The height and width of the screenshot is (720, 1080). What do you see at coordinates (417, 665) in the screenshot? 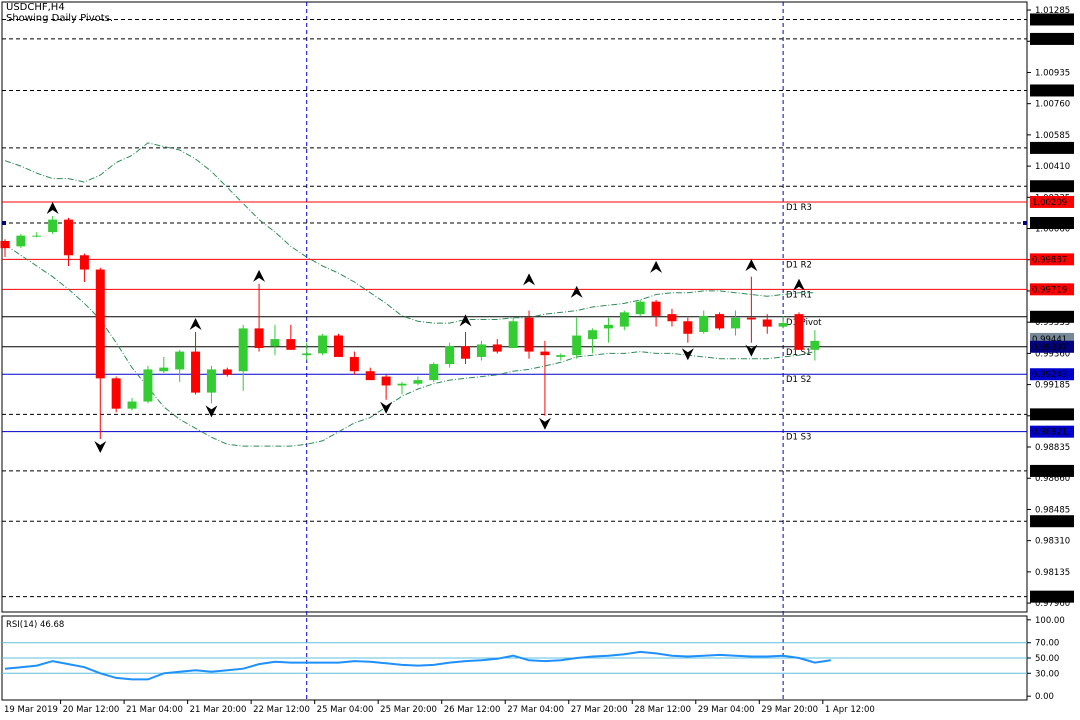
I see `rsi-line` at bounding box center [417, 665].